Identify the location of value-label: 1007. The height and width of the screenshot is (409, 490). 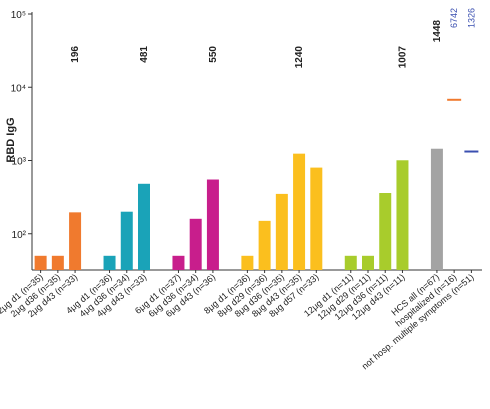
(402, 57).